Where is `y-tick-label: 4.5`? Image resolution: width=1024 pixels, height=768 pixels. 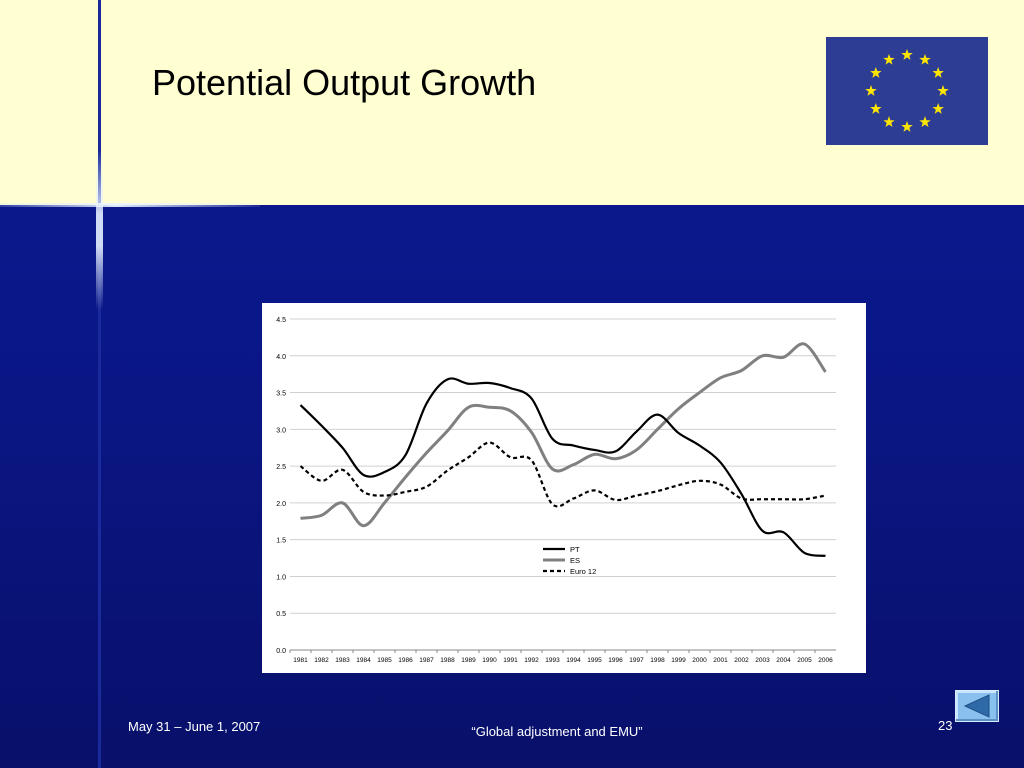 y-tick-label: 4.5 is located at coordinates (281, 320).